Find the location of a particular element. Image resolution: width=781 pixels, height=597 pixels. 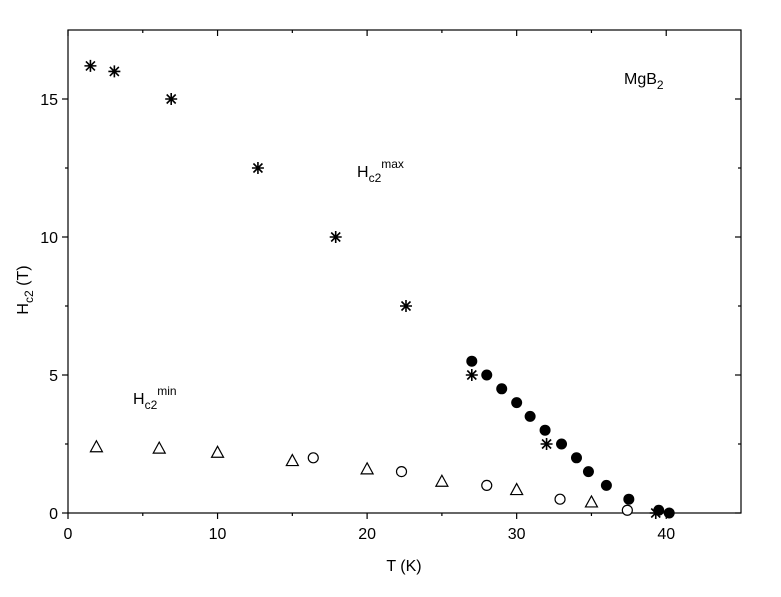

annotation: Hc2max is located at coordinates (380, 171).